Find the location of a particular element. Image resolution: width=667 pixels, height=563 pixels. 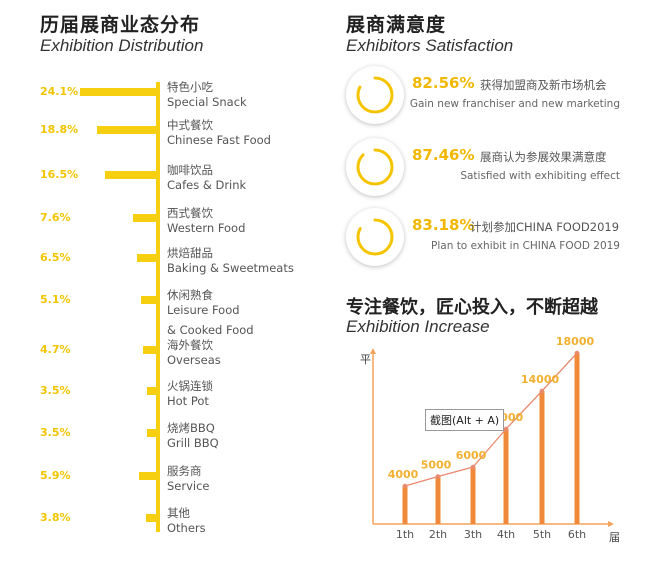

satisfaction-percent: 83.18% is located at coordinates (443, 225).